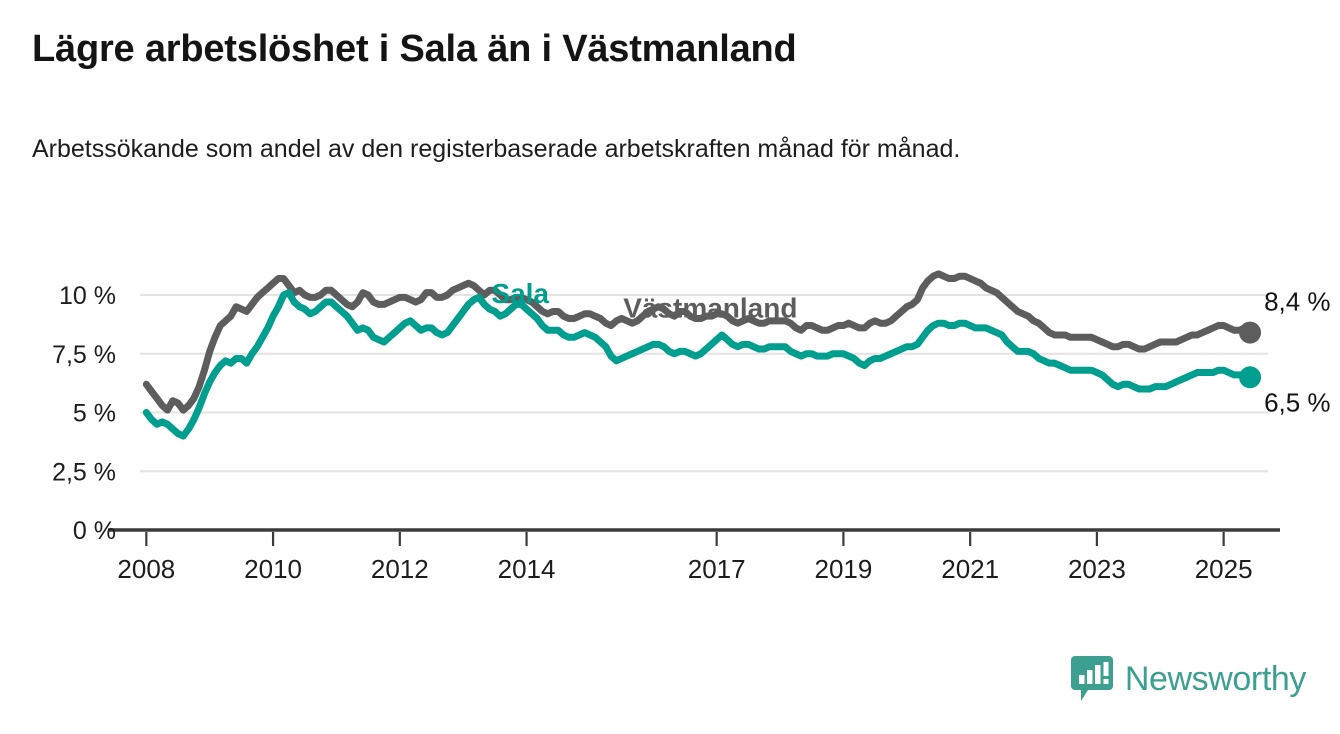 The height and width of the screenshot is (734, 1340). I want to click on series-annotations: Västmanland Sala 8,4 % 6,5 %, so click(910, 347).